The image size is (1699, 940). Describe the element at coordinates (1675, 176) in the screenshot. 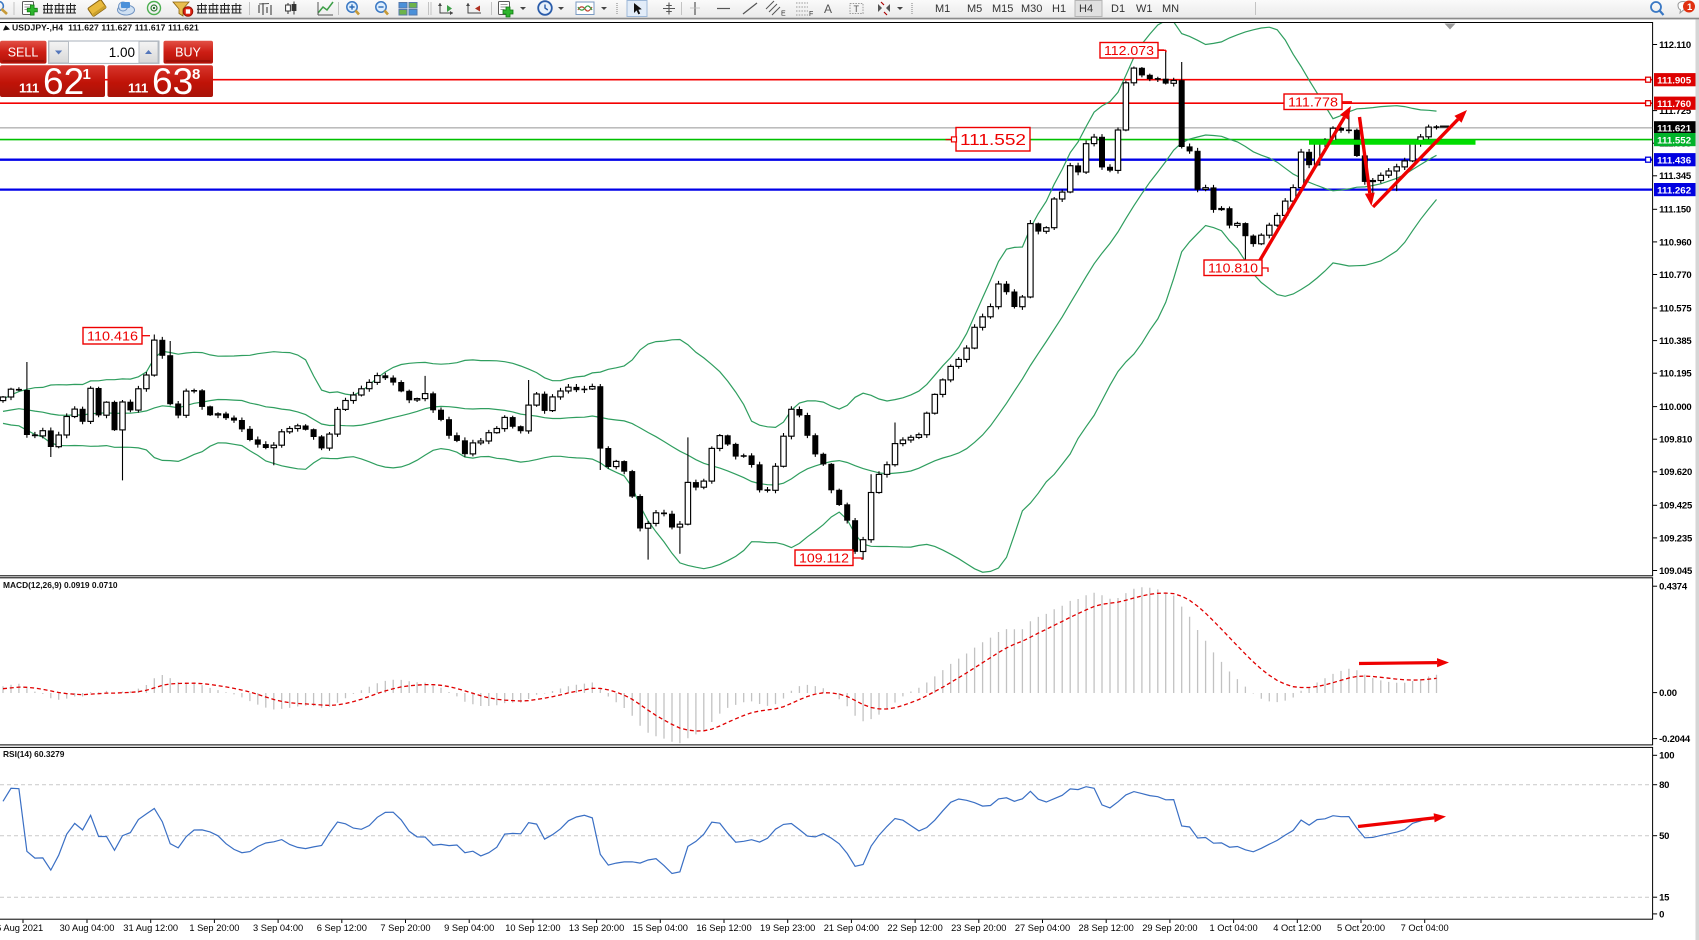

I see `svg-text: 111.345` at that location.